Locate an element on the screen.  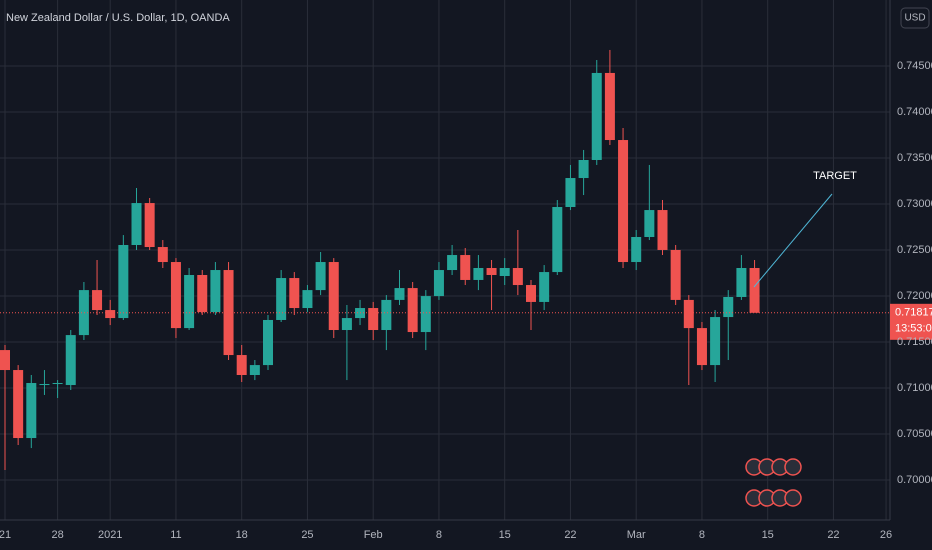
currency-label: USD is located at coordinates (914, 18).